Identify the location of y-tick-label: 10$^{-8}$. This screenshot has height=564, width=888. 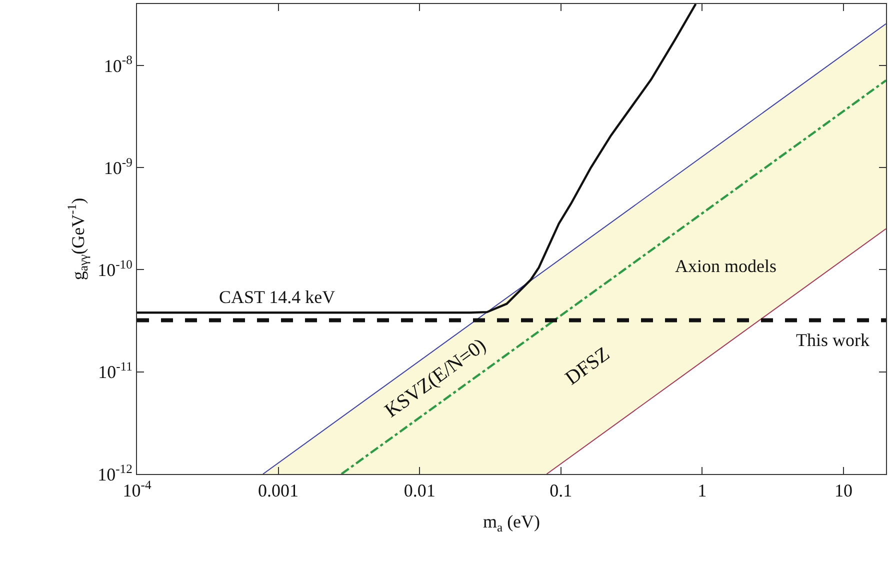
(118, 64).